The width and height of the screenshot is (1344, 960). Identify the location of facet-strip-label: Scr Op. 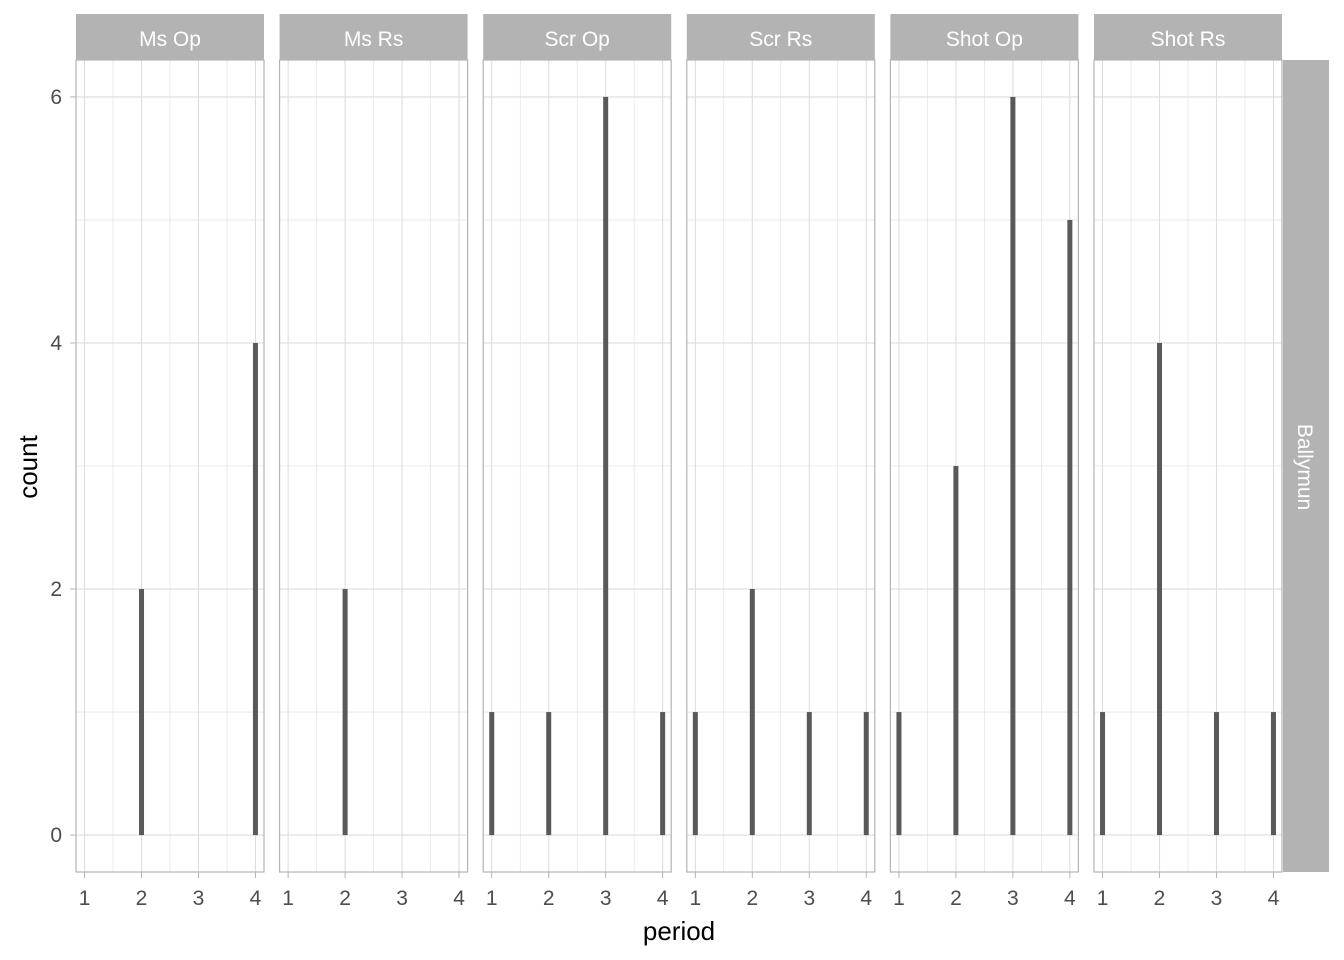
(577, 39).